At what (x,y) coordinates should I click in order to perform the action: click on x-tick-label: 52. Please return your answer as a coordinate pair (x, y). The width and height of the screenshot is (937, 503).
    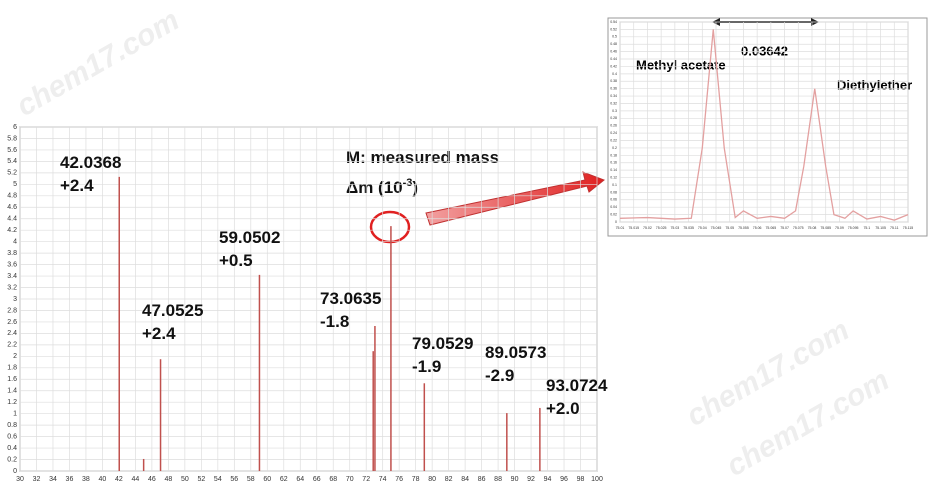
    Looking at the image, I should click on (201, 479).